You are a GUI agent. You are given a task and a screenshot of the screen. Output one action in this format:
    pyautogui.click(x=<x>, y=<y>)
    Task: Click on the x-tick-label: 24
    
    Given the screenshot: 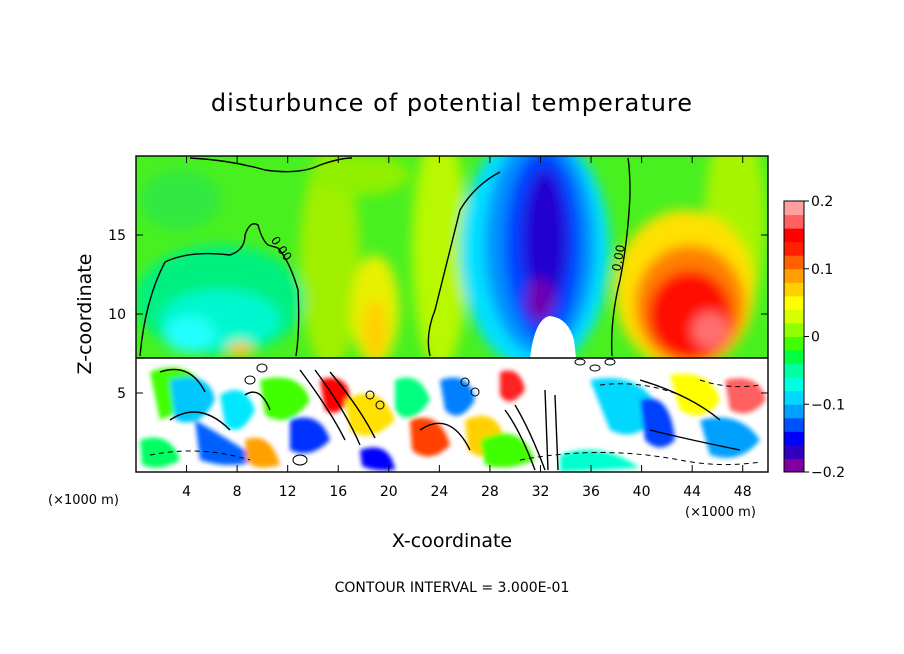 What is the action you would take?
    pyautogui.click(x=439, y=492)
    